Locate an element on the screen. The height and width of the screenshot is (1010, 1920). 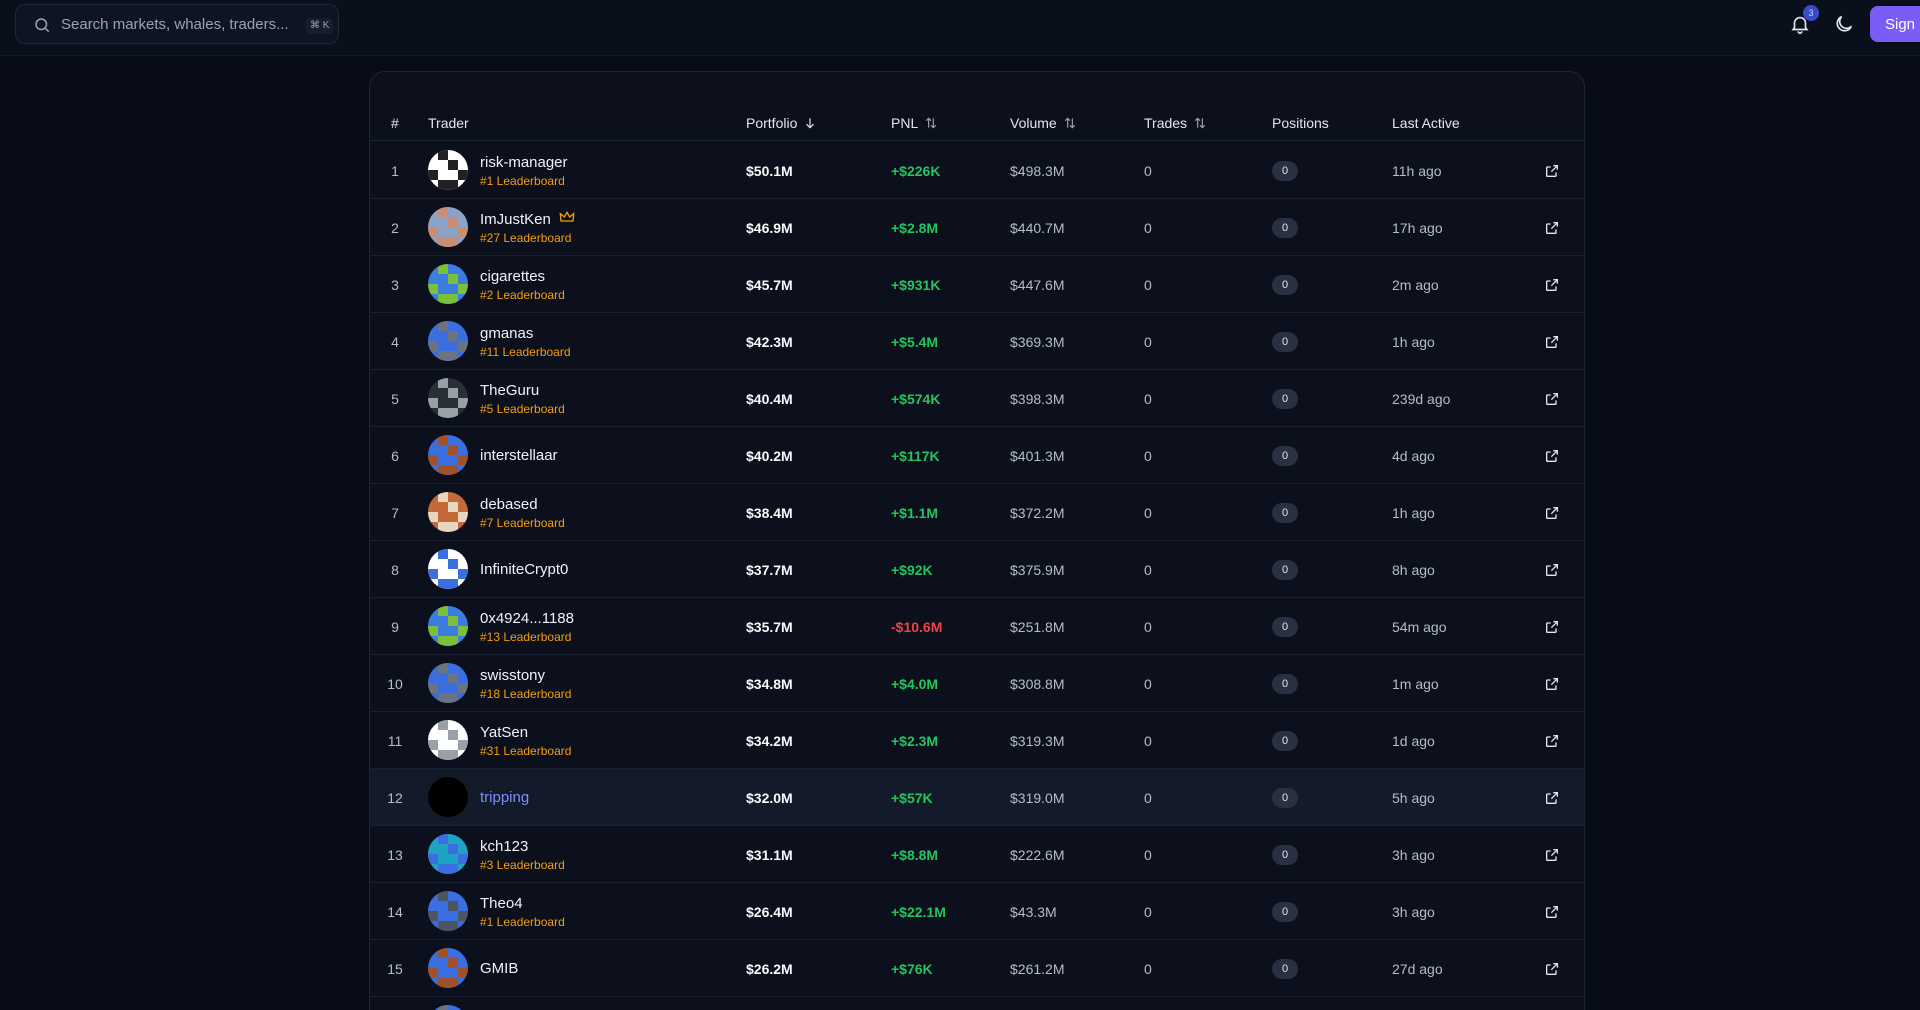
volume-value: $372.2M is located at coordinates (1037, 512).